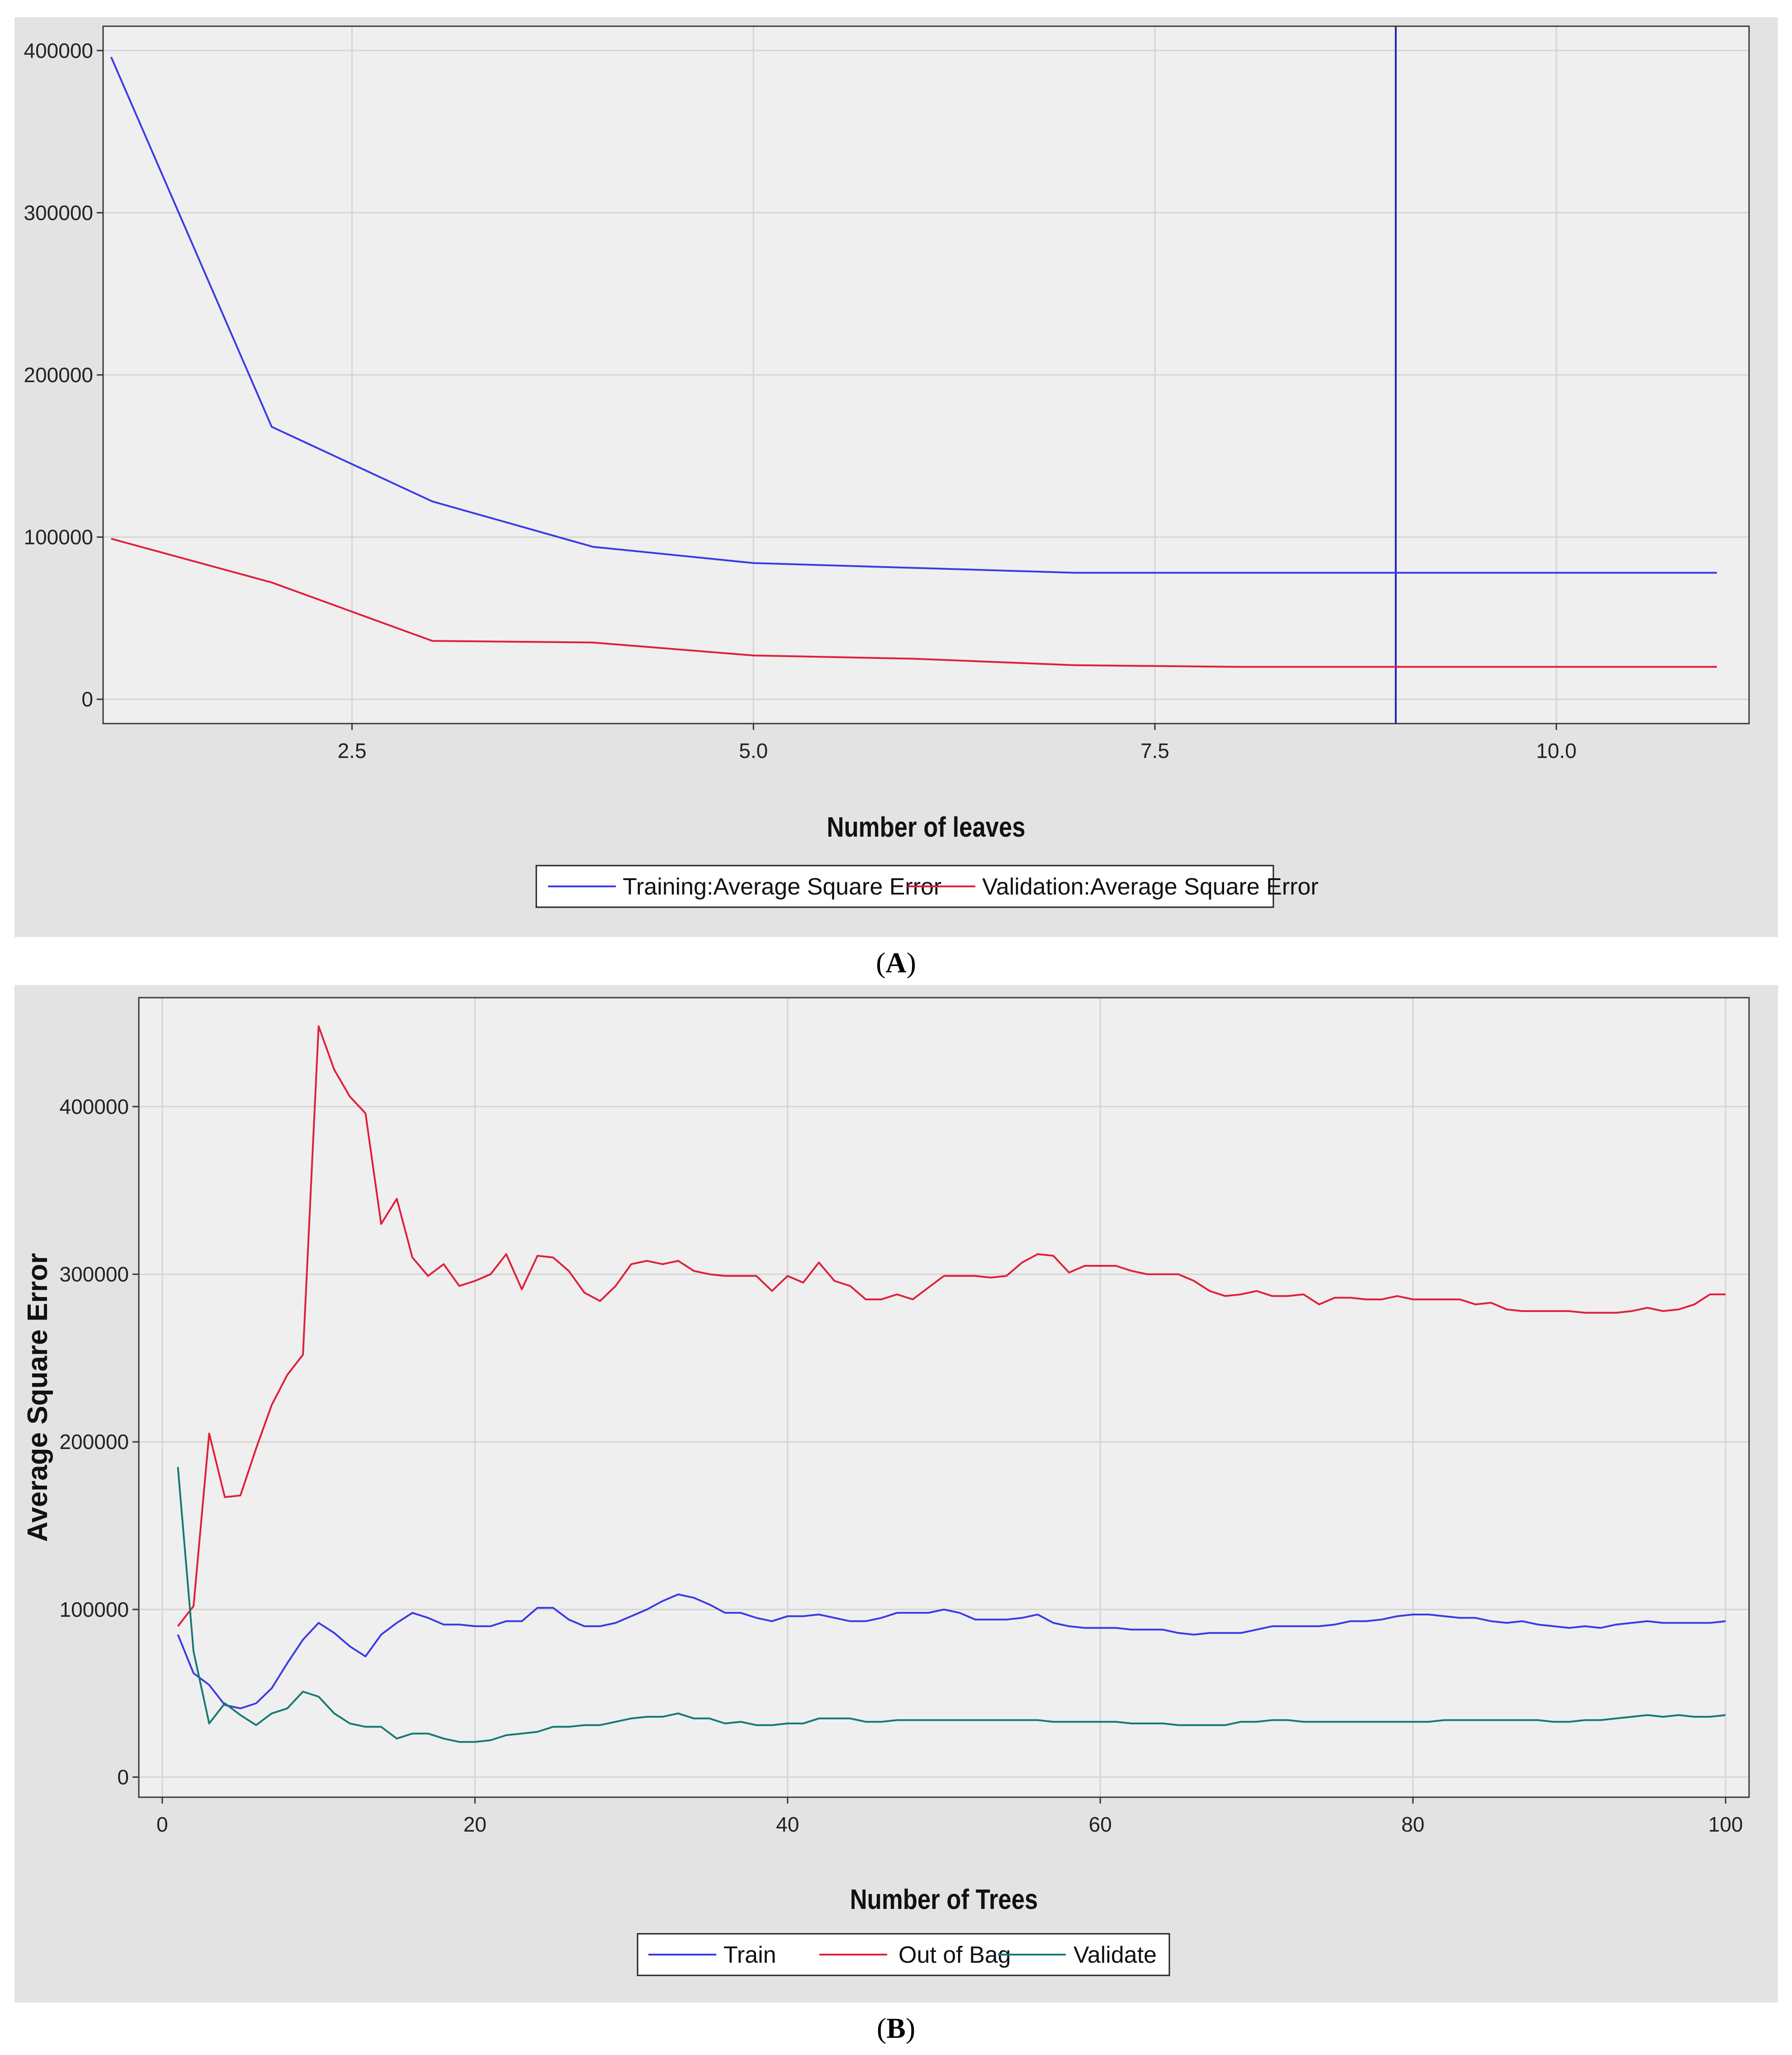 This screenshot has width=1792, height=2055. Describe the element at coordinates (1412, 1824) in the screenshot. I see `chart-b-x-tick-label: 80` at that location.